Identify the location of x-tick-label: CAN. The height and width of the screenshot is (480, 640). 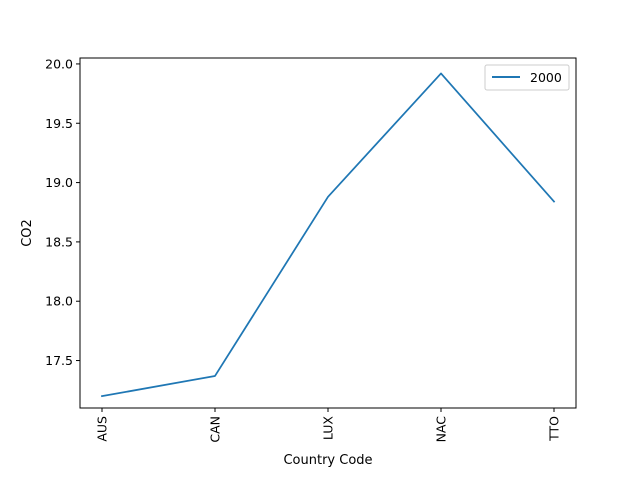
(215, 429).